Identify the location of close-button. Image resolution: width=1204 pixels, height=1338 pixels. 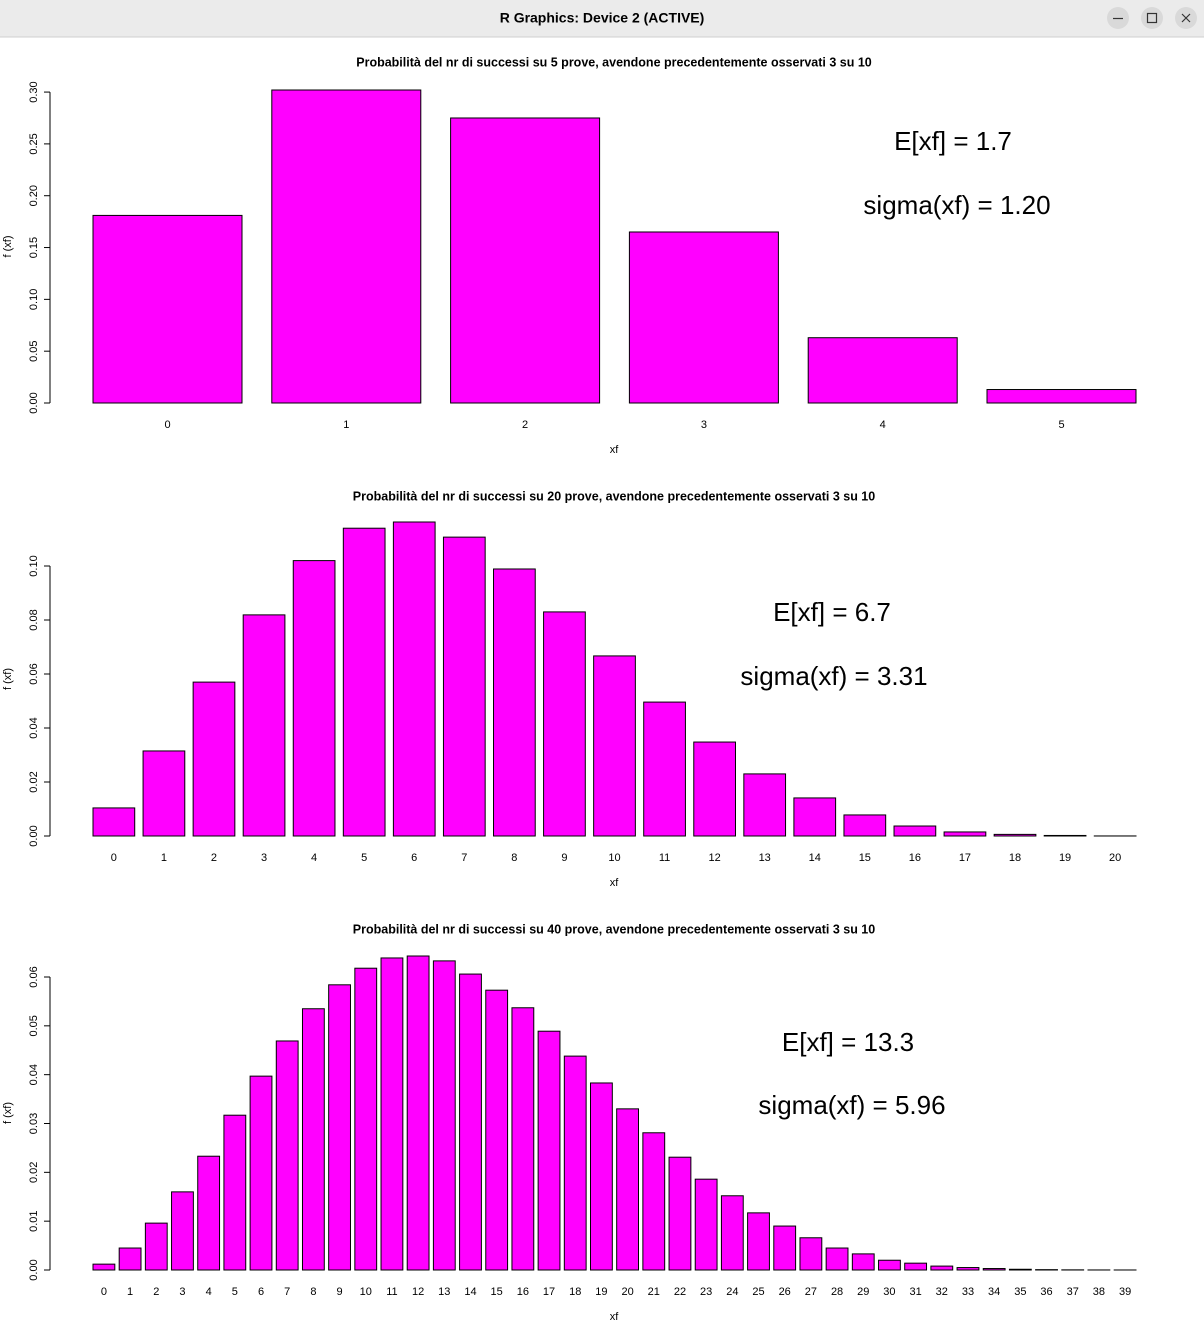
(1186, 18).